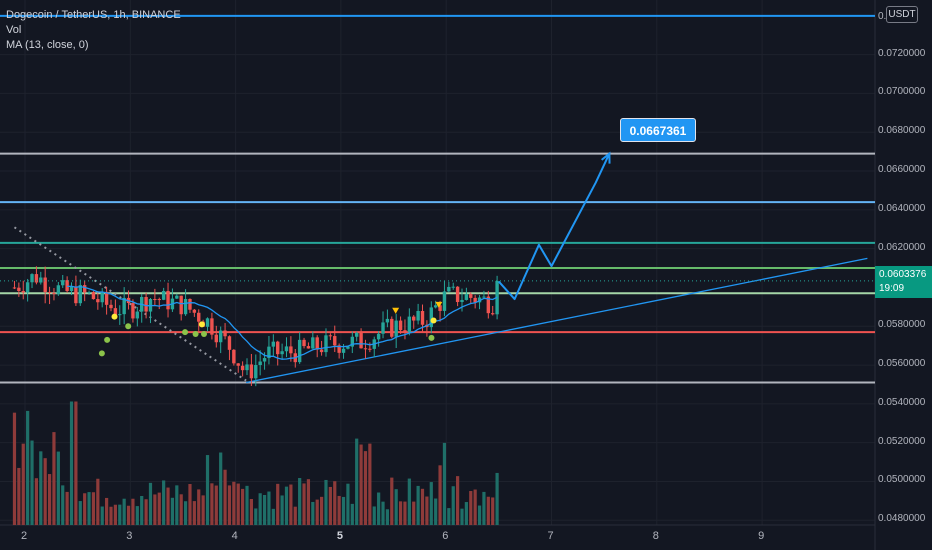 The width and height of the screenshot is (932, 550). Describe the element at coordinates (14, 30) in the screenshot. I see `legend-volume: Vol` at that location.